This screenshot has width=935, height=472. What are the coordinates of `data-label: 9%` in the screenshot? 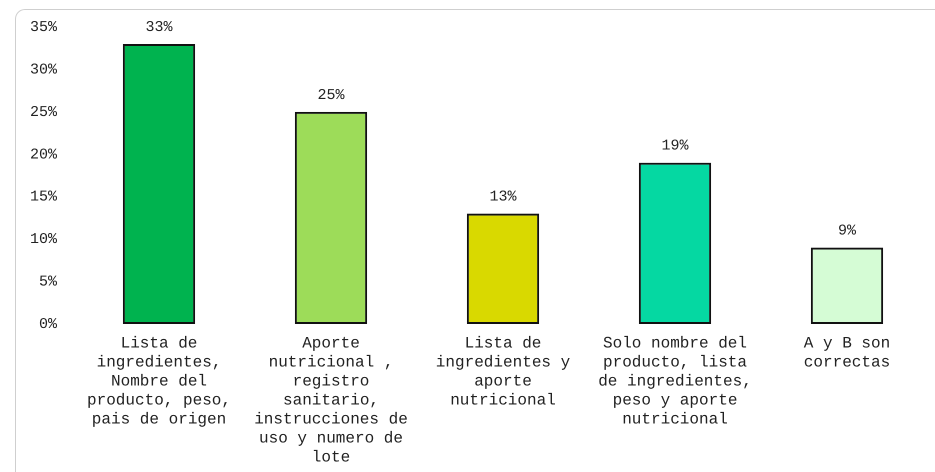 It's located at (847, 231).